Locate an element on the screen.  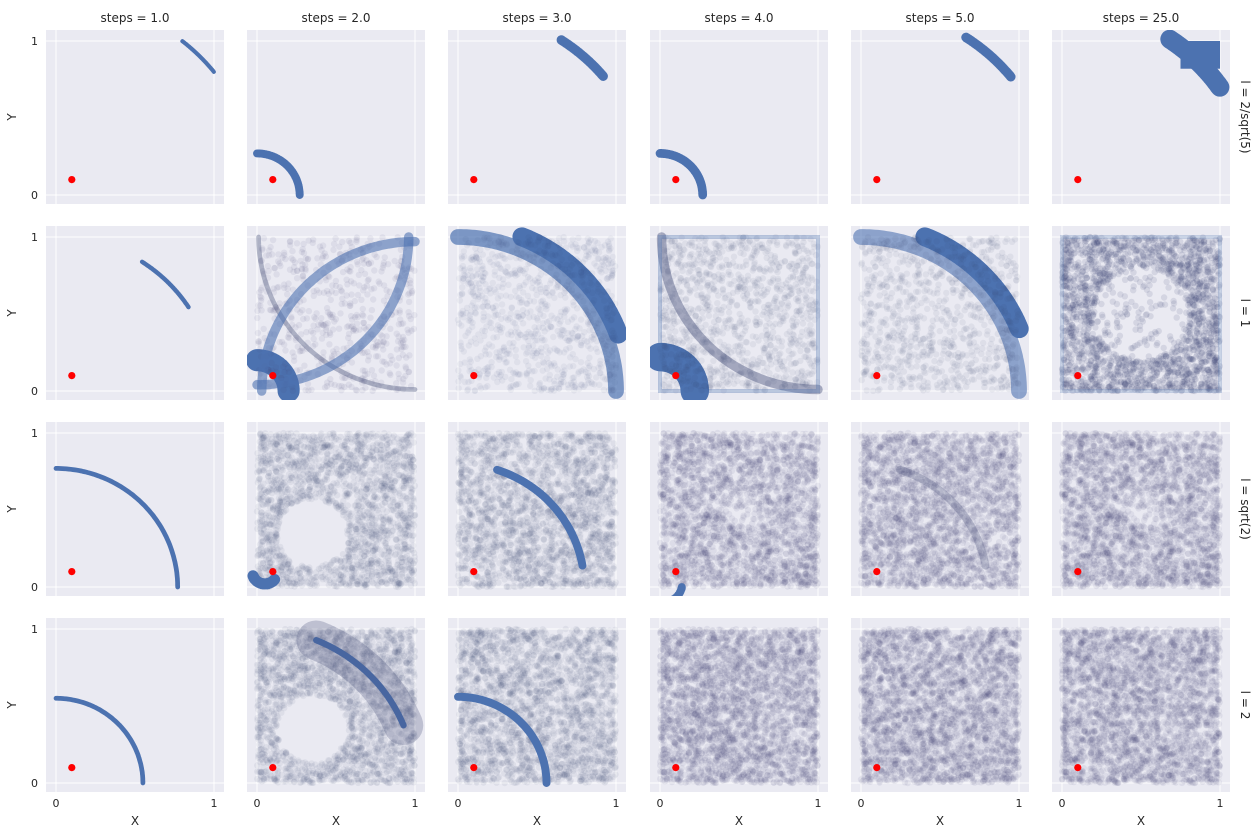
column-label: steps = 4.0 is located at coordinates (739, 18).